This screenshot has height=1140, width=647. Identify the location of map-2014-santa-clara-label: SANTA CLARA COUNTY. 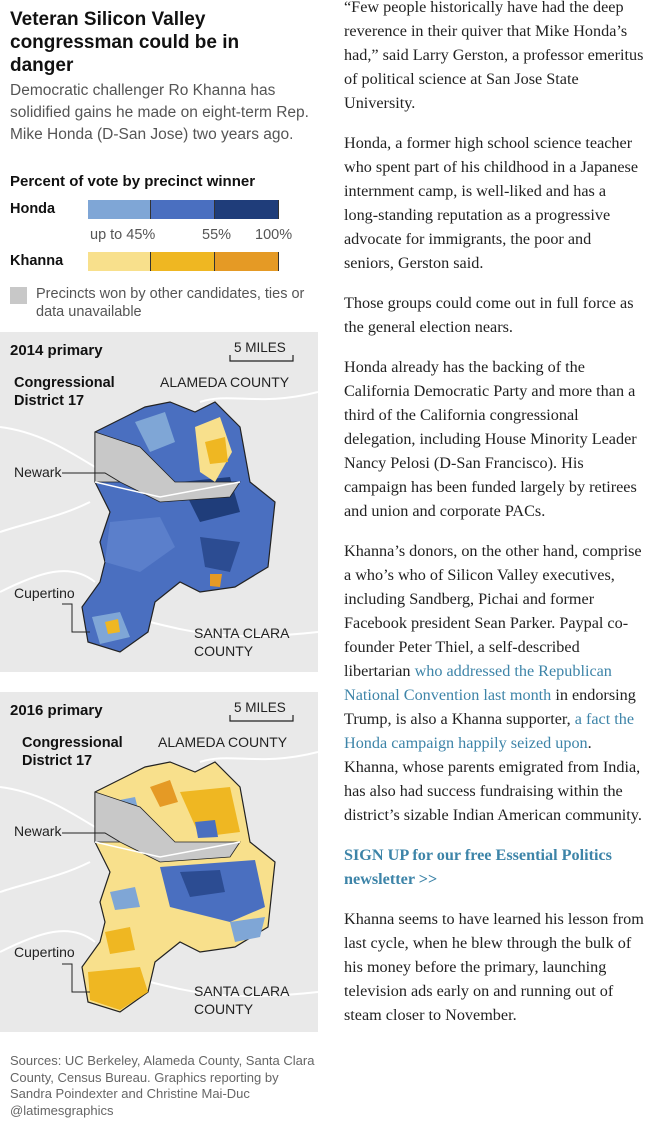
(241, 642).